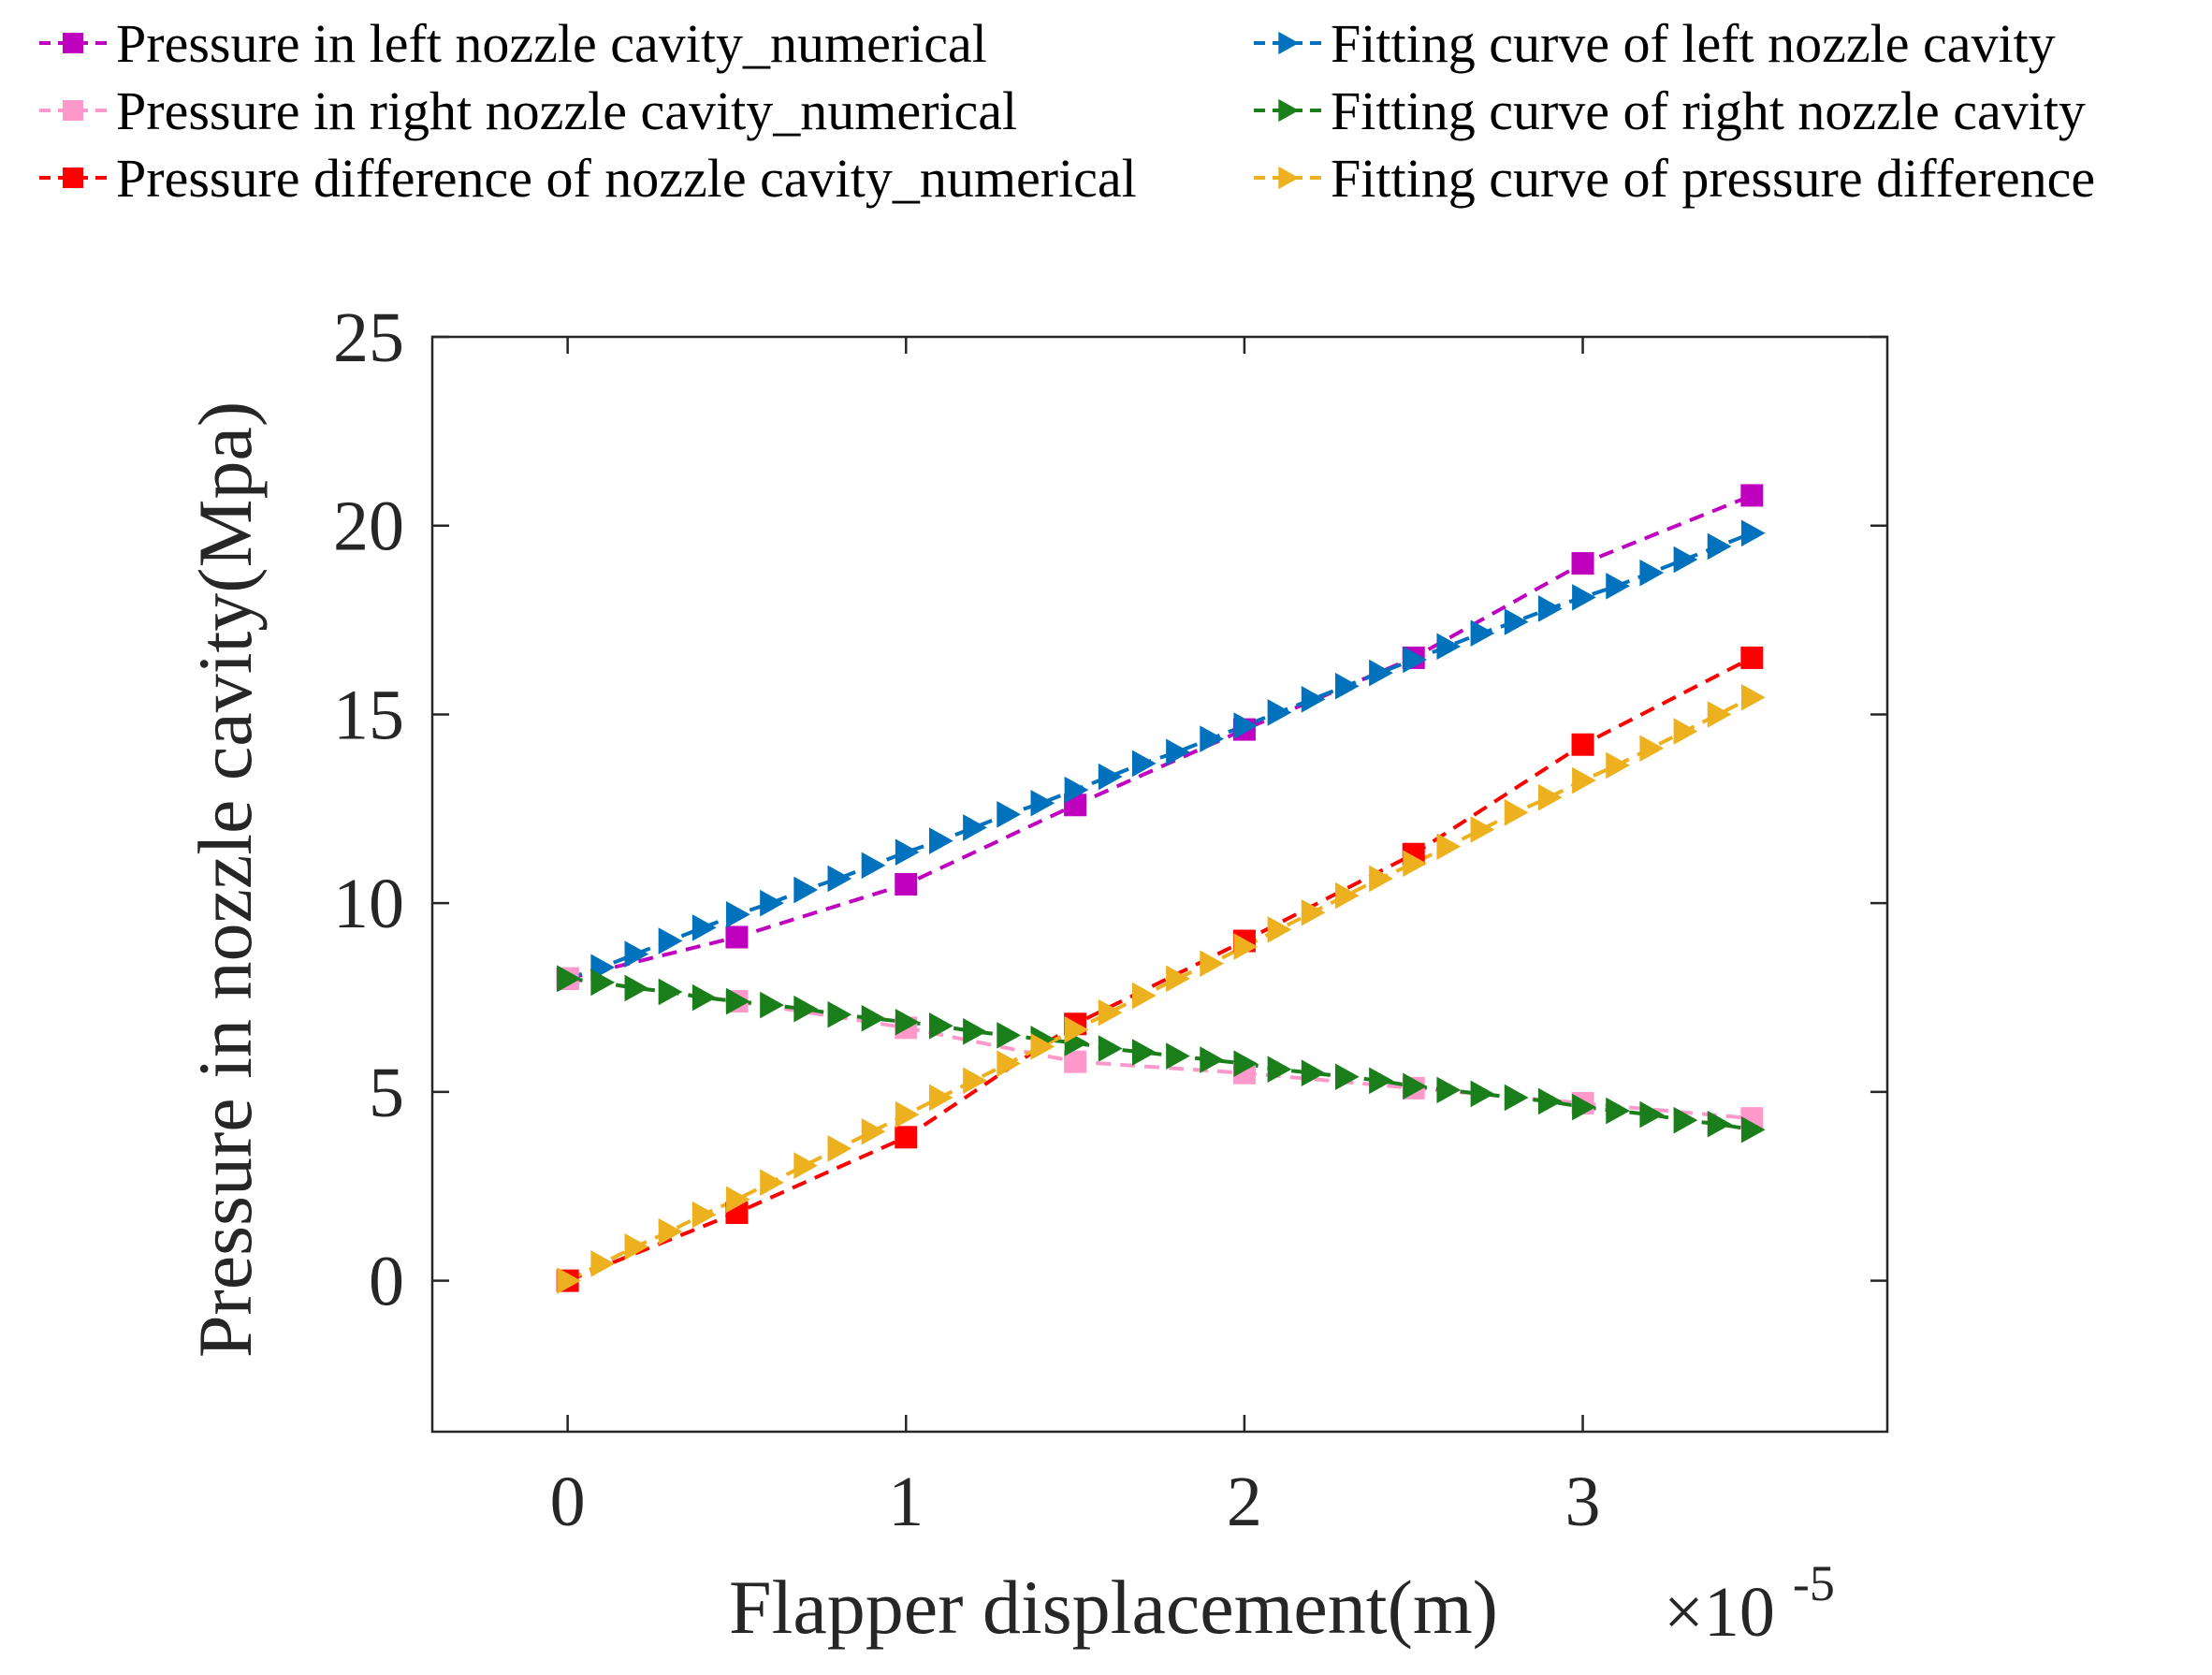 Image resolution: width=2212 pixels, height=1675 pixels. What do you see at coordinates (551, 43) in the screenshot?
I see `legend-label: Pressure in left nozzle cavity_numerical` at bounding box center [551, 43].